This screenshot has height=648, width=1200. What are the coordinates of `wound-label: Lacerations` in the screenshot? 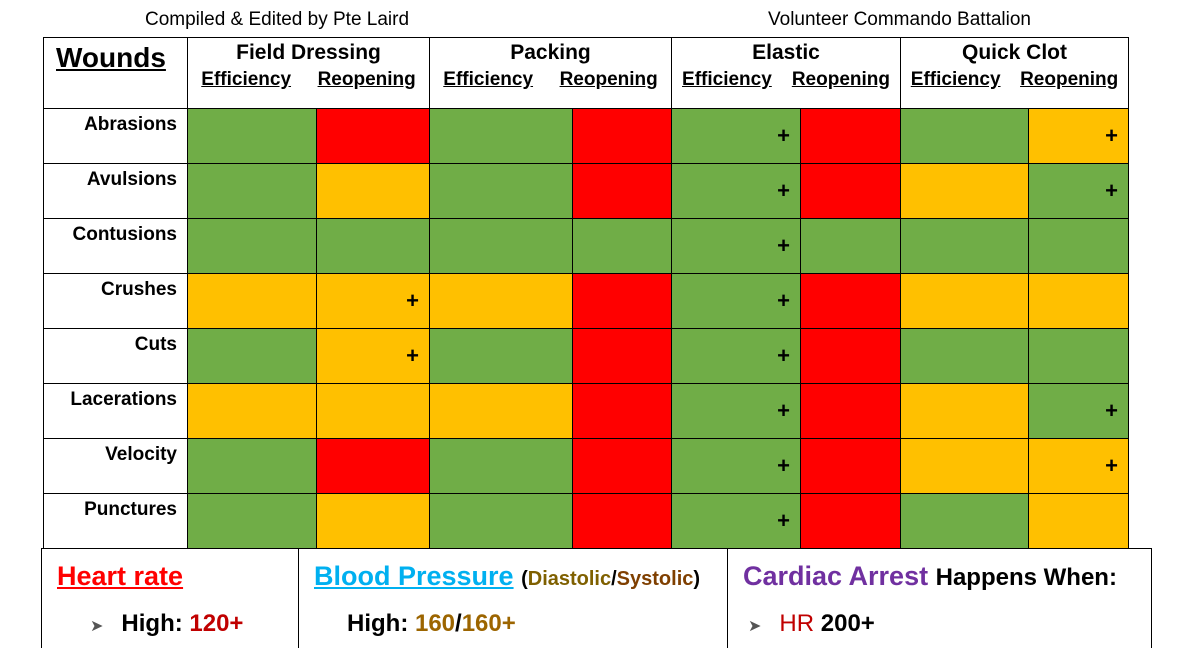 It's located at (123, 399).